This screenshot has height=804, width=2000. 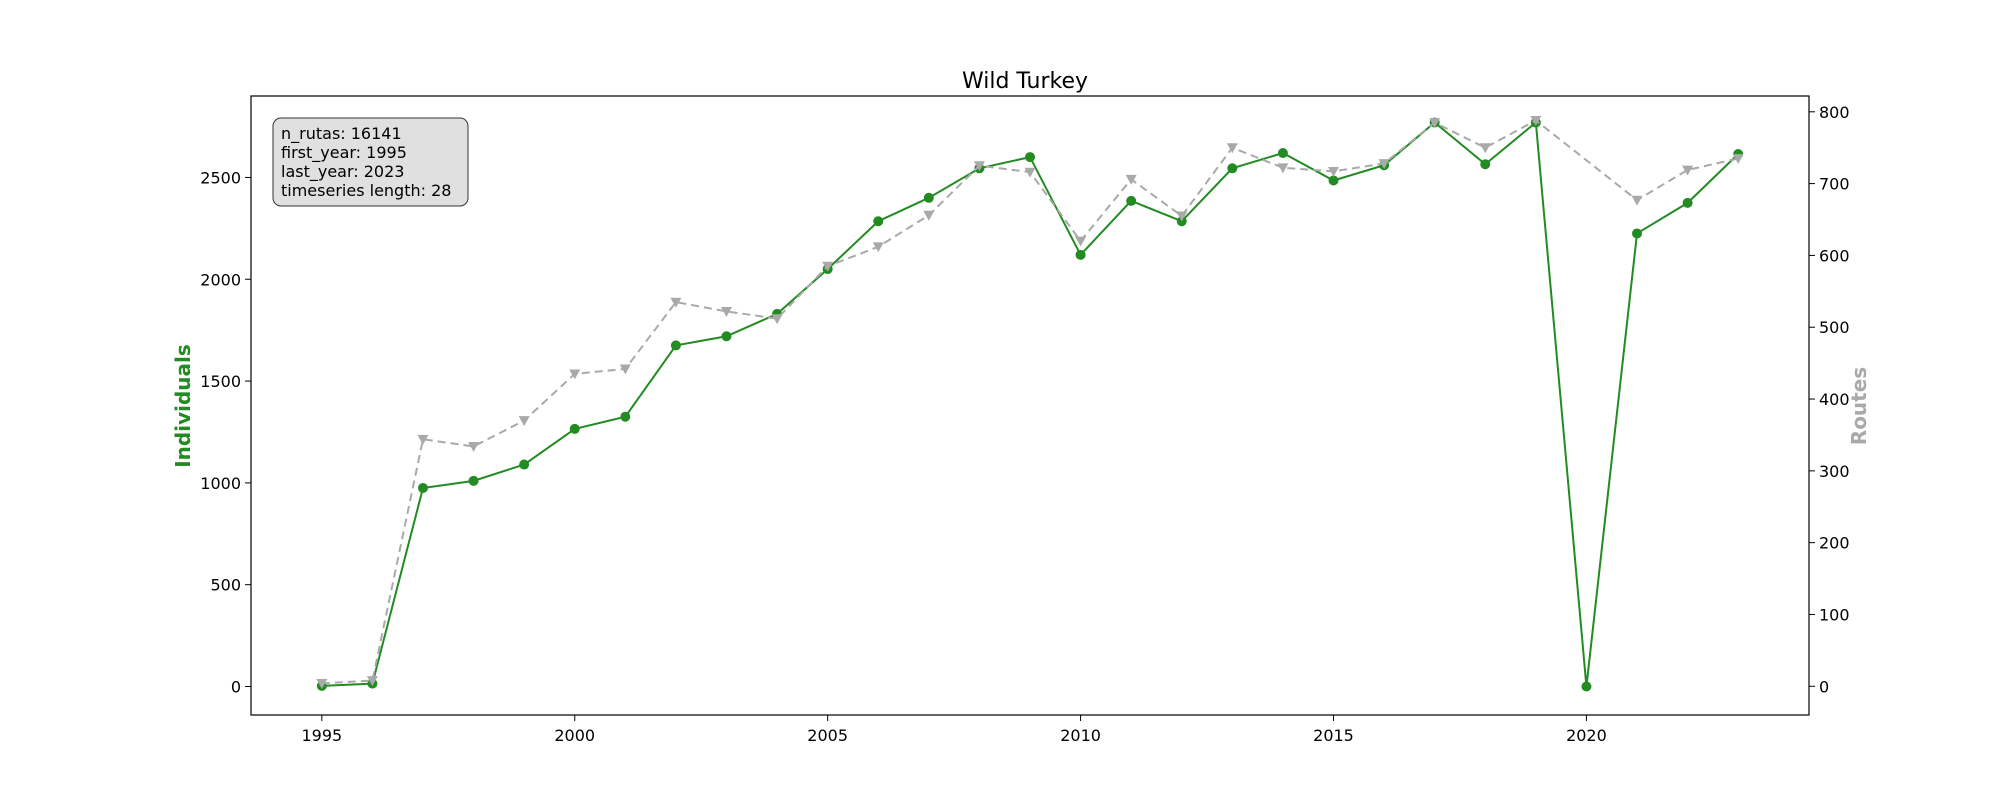 I want to click on annotation-line: first_year: 1995, so click(x=344, y=153).